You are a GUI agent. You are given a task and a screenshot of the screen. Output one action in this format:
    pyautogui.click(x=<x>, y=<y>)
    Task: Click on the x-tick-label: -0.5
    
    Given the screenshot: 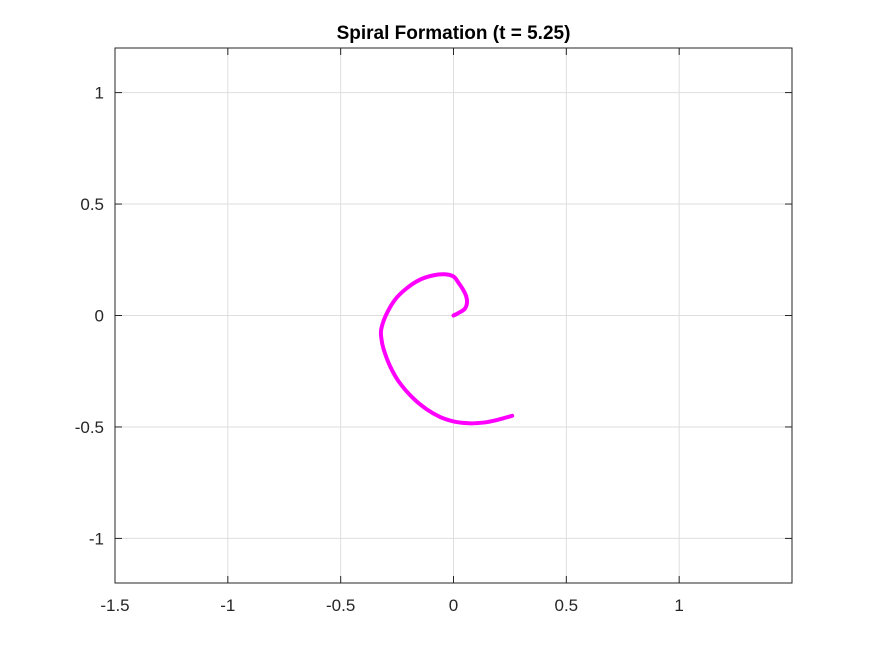 What is the action you would take?
    pyautogui.click(x=340, y=605)
    